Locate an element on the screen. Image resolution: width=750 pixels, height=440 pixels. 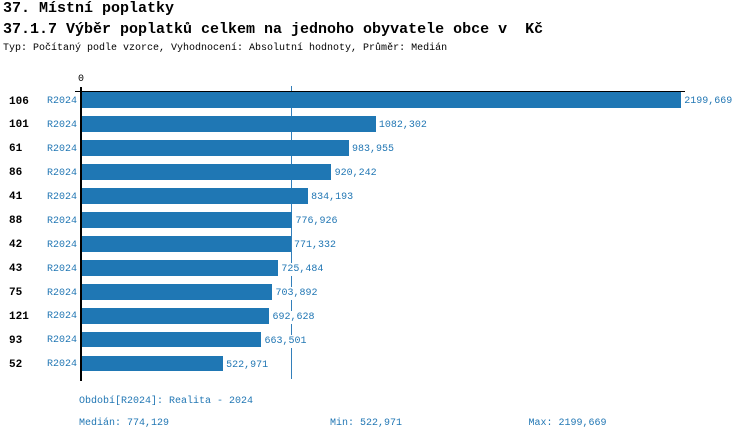
category-label: 52 is located at coordinates (16, 364).